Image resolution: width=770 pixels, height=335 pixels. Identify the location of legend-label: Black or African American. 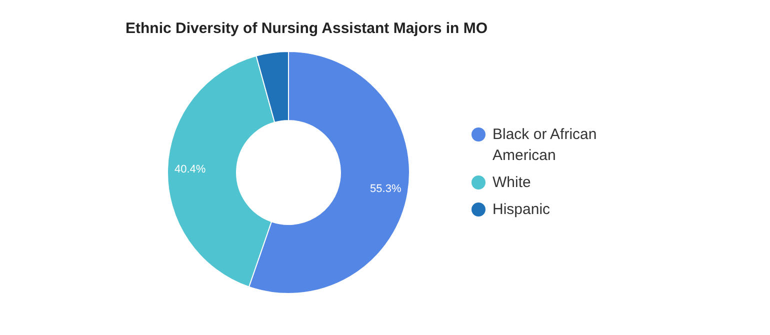
(544, 145).